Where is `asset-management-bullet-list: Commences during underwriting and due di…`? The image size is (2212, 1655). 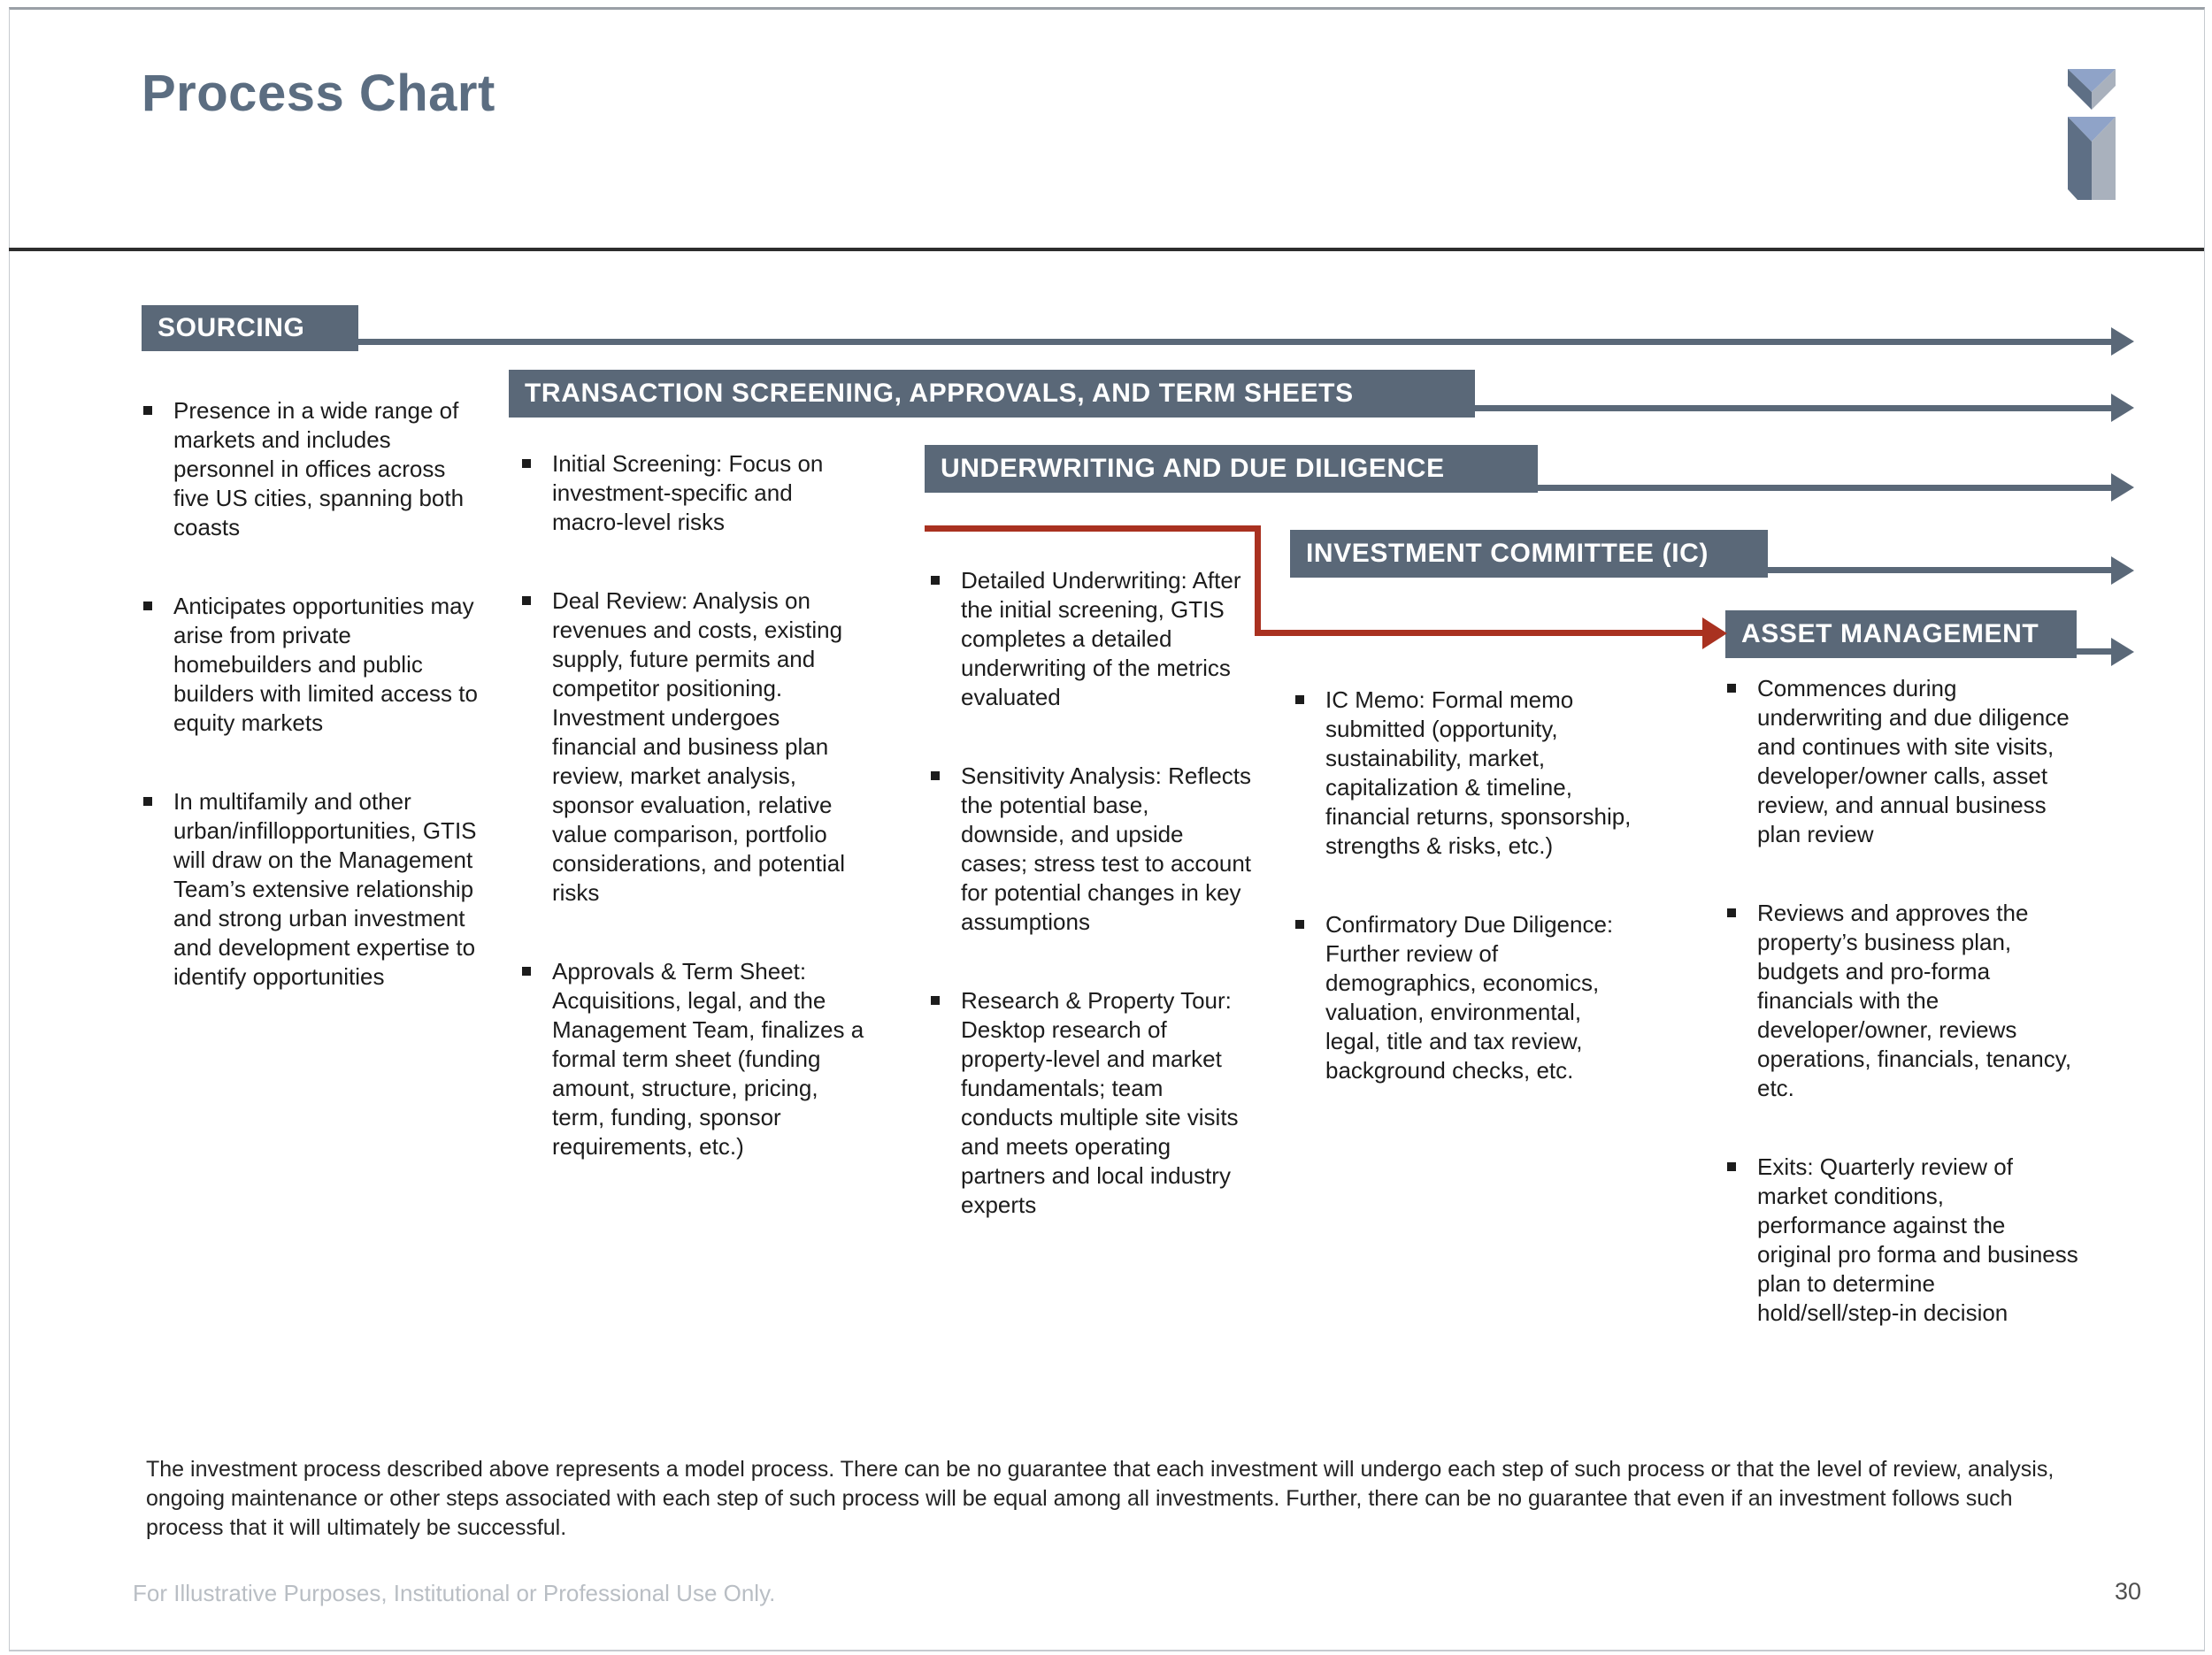 asset-management-bullet-list: Commences during underwriting and due di… is located at coordinates (1902, 1025).